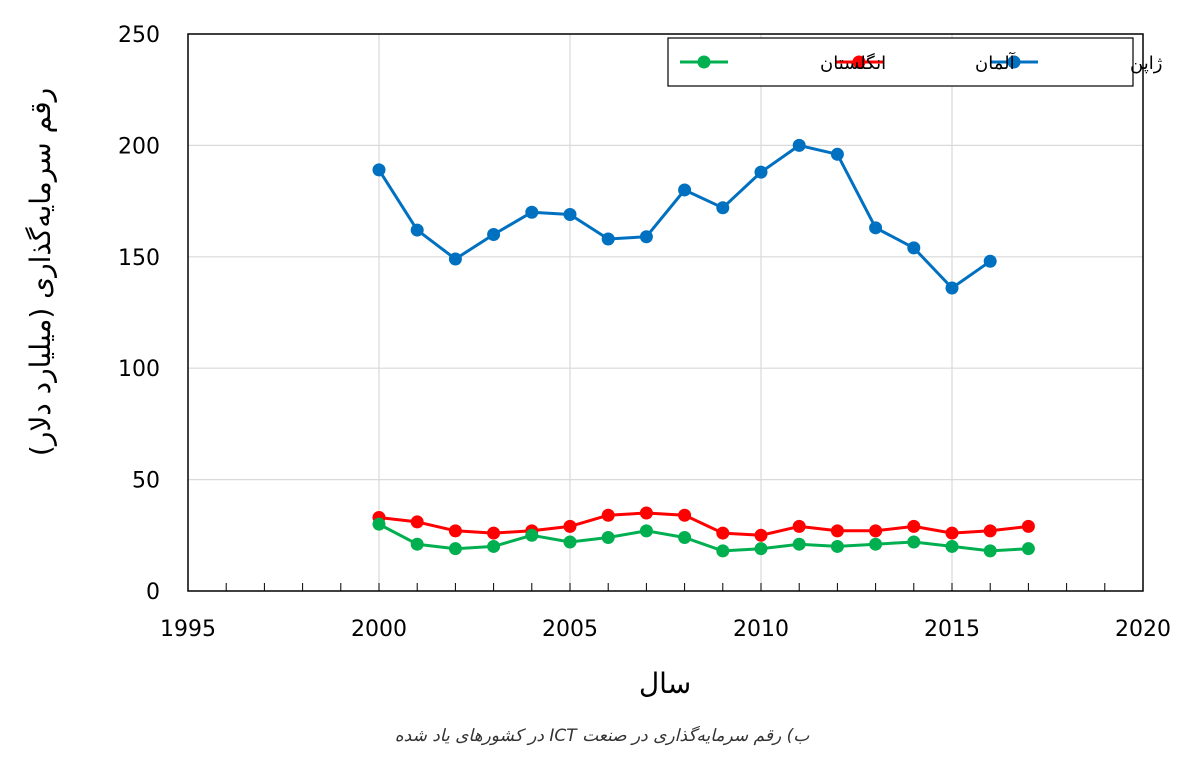 This screenshot has width=1204, height=771. What do you see at coordinates (139, 369) in the screenshot?
I see `y-tick-label: 100` at bounding box center [139, 369].